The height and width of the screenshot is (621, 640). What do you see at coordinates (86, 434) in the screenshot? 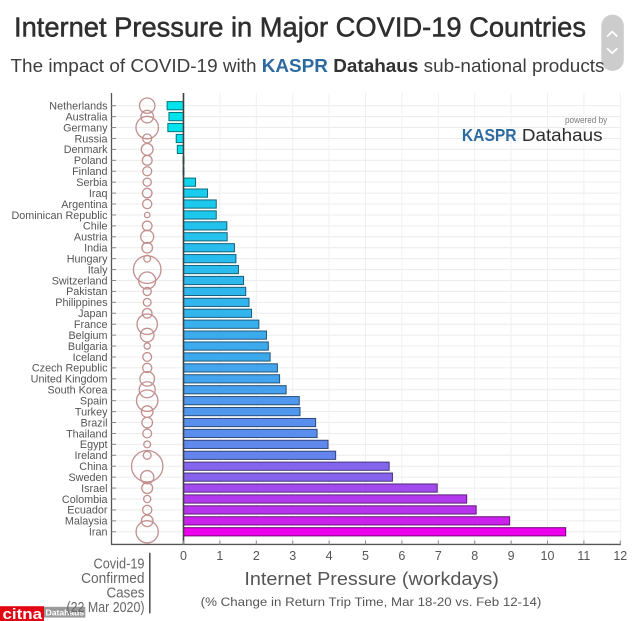
I see `svg-text: Thailand` at bounding box center [86, 434].